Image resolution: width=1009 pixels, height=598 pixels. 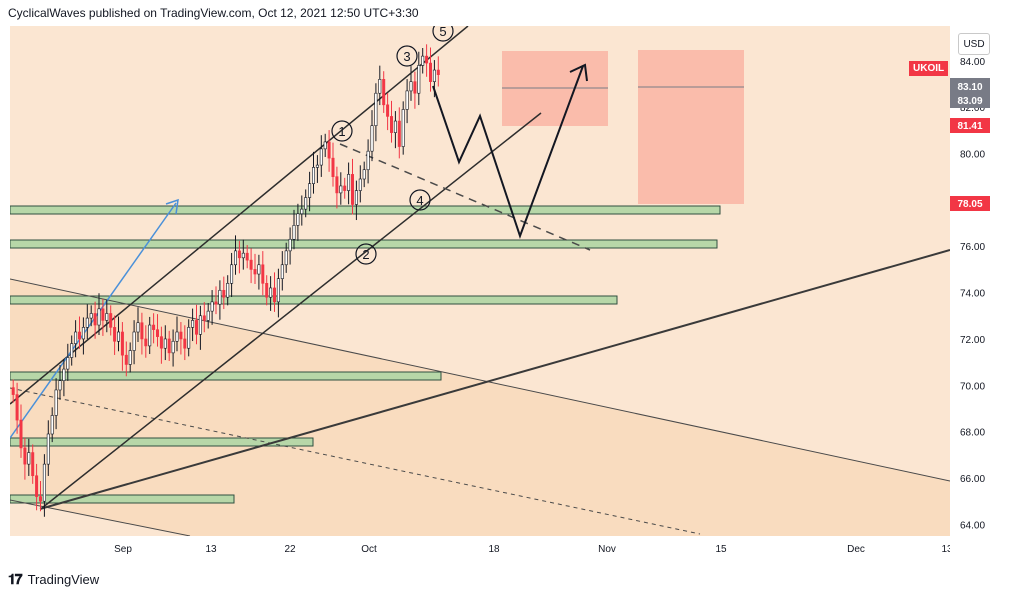 I want to click on svg-text: 2, so click(x=365, y=254).